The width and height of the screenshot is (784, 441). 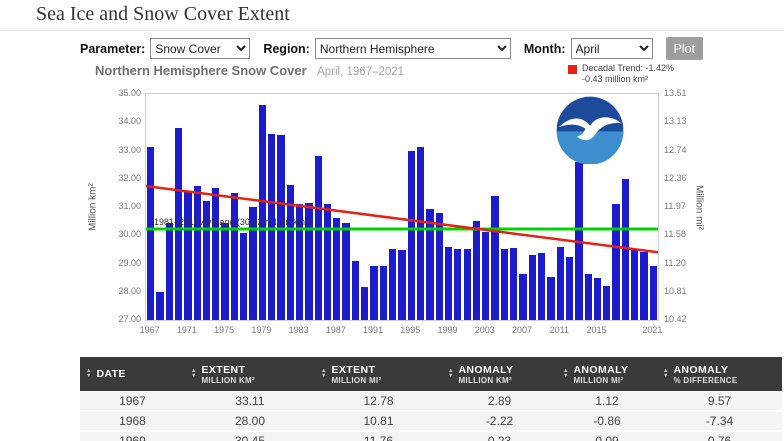 I want to click on bar-1995, so click(x=411, y=235).